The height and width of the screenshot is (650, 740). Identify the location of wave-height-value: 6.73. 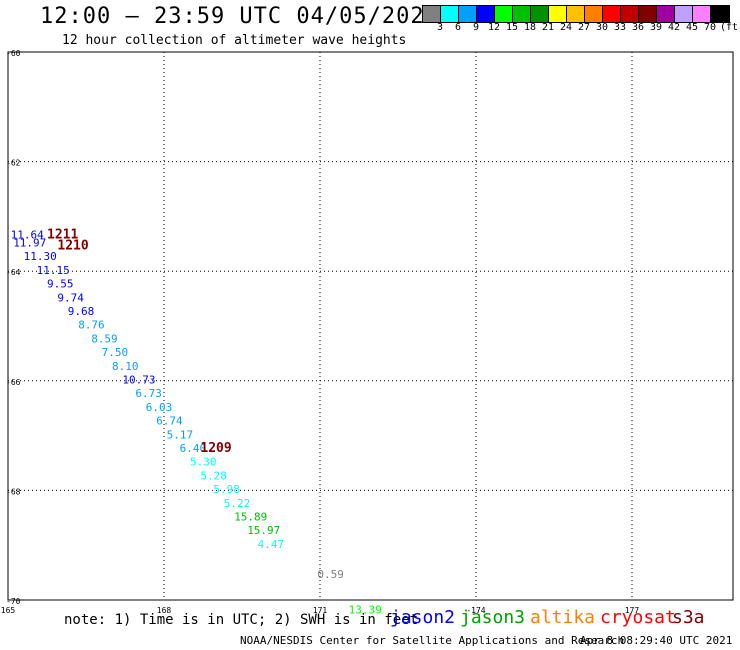
(148, 393).